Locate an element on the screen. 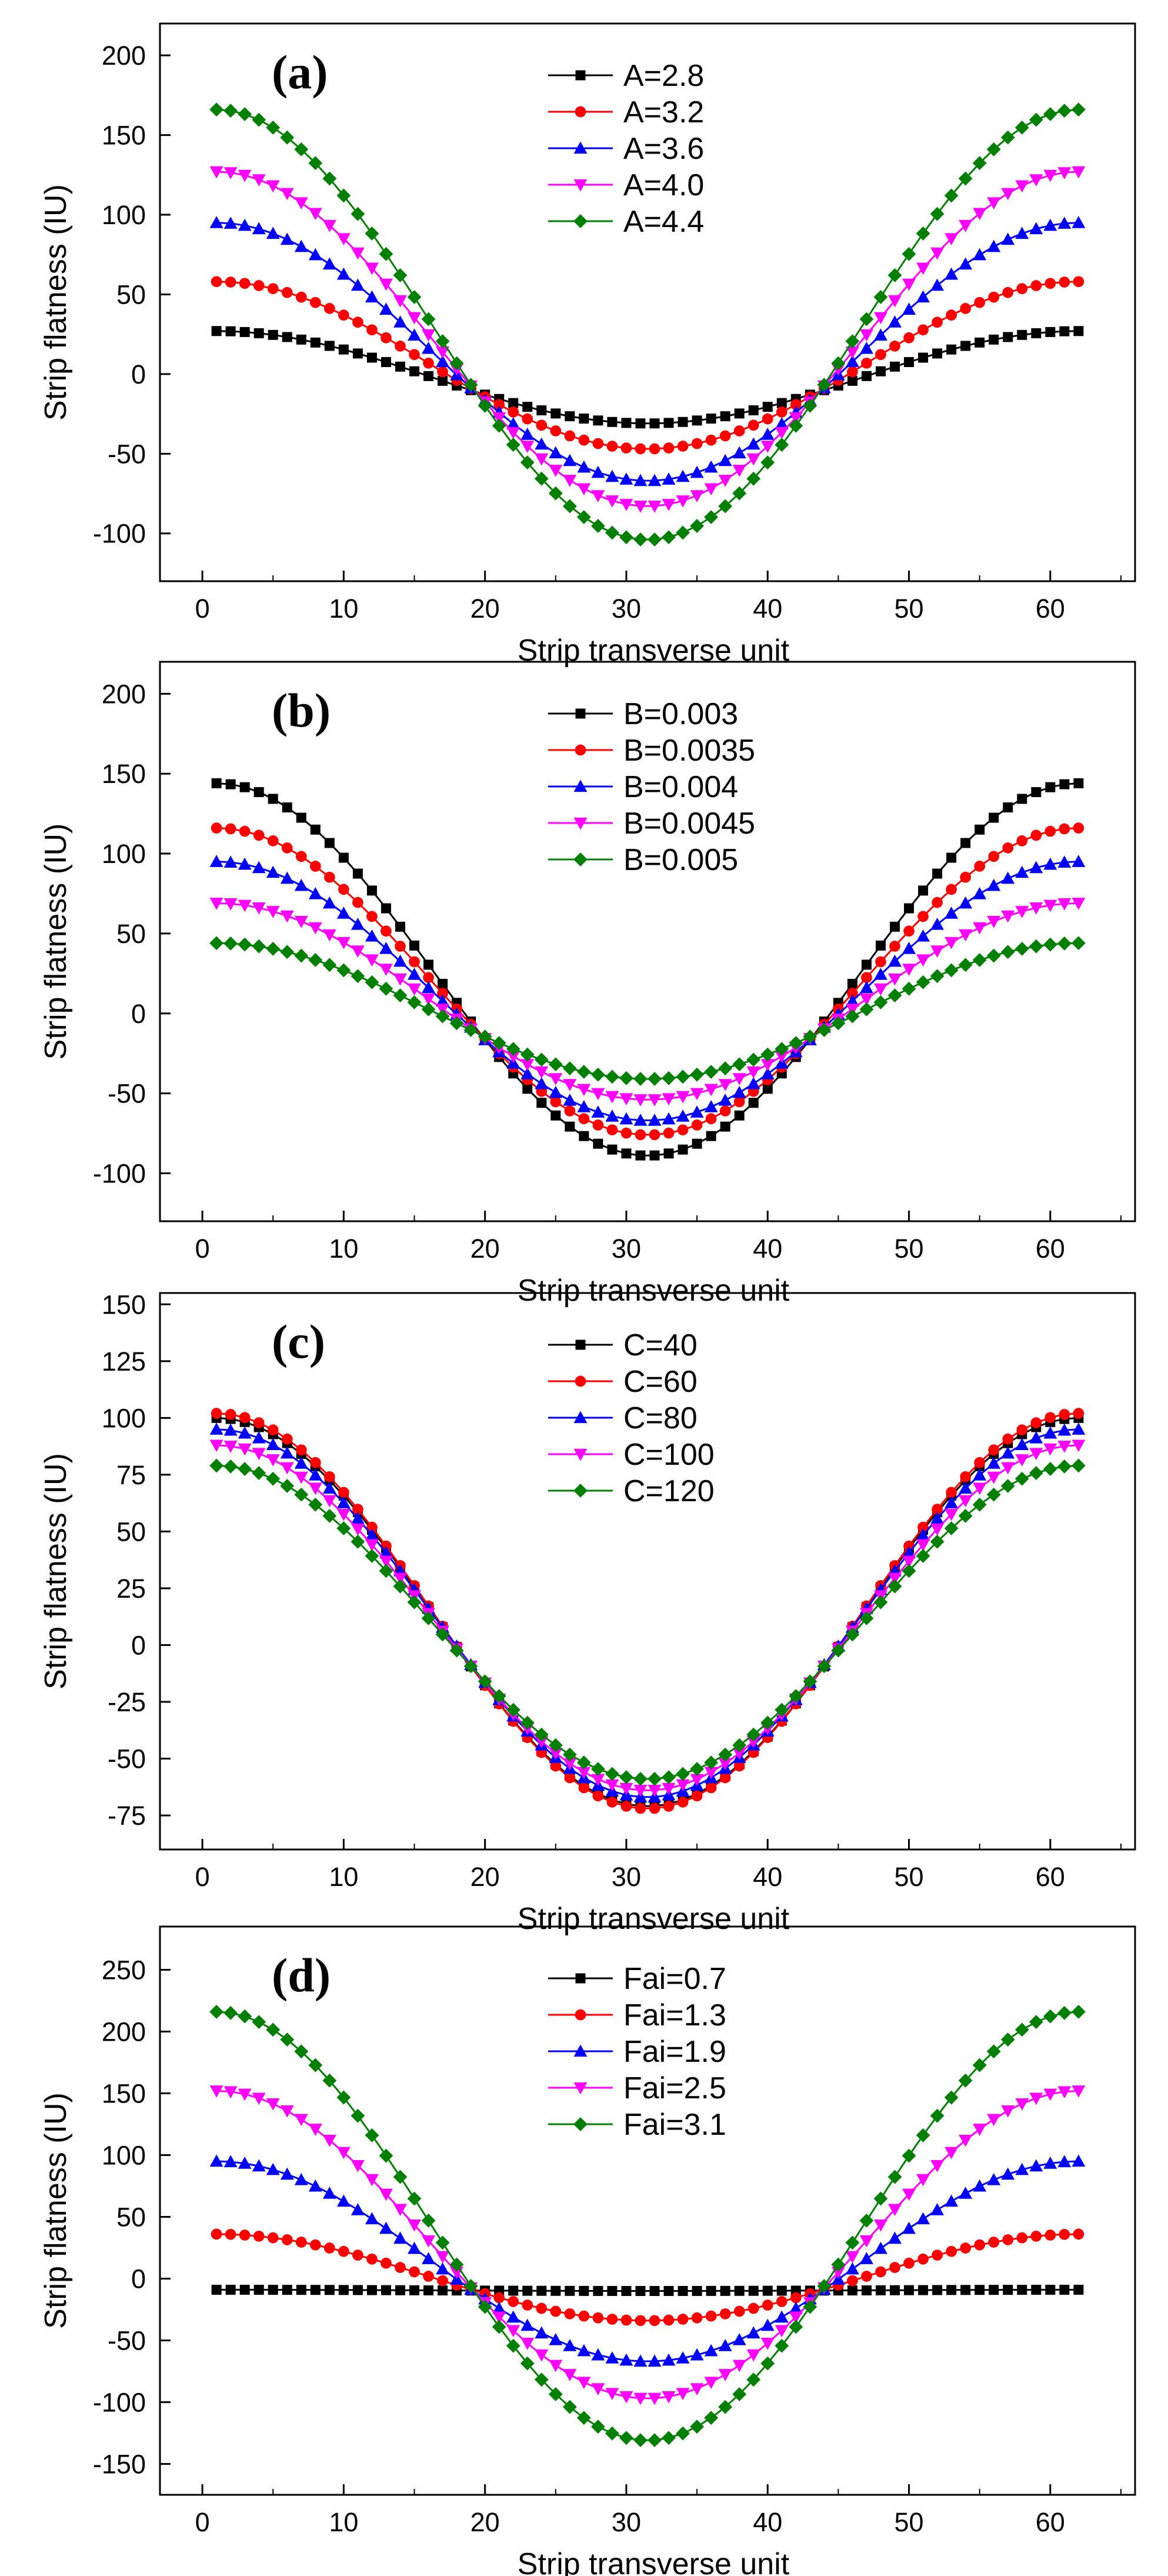  y-tick-label: 200 is located at coordinates (124, 56).